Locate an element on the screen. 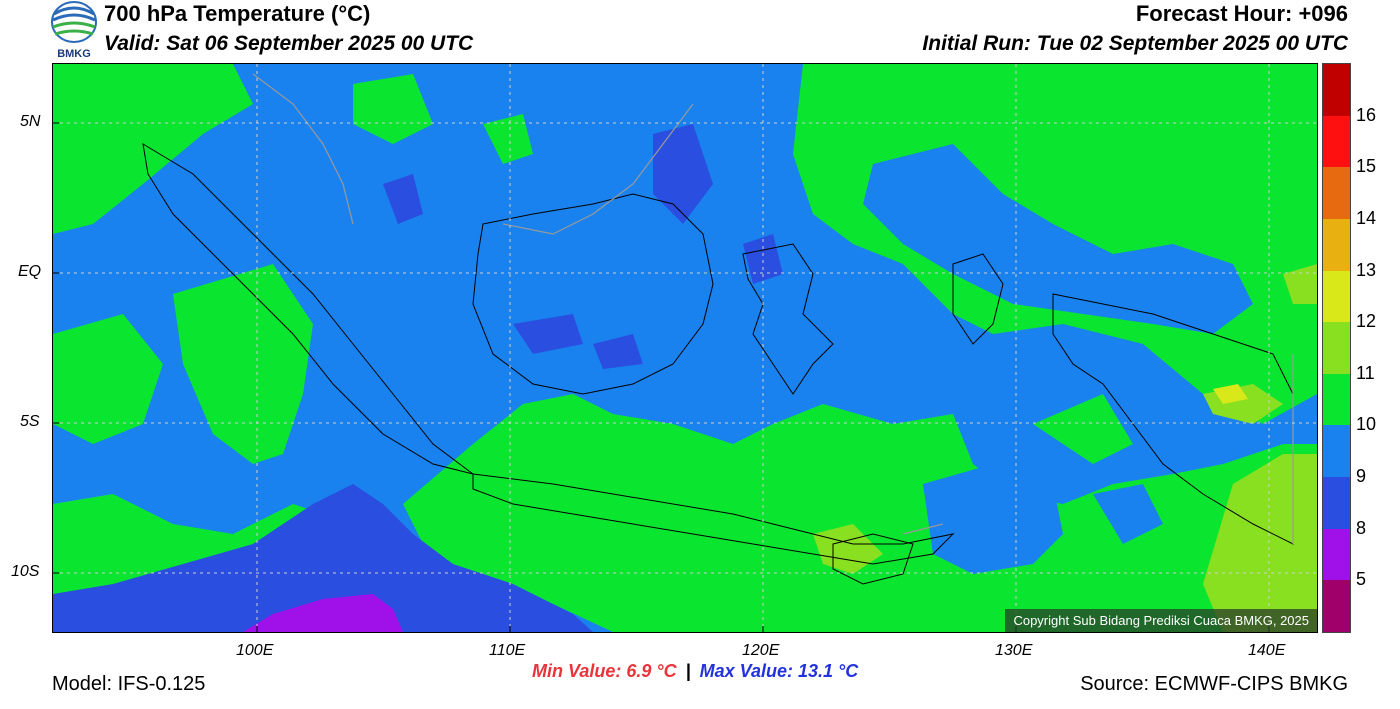  lon-label-110e: 110E is located at coordinates (507, 650).